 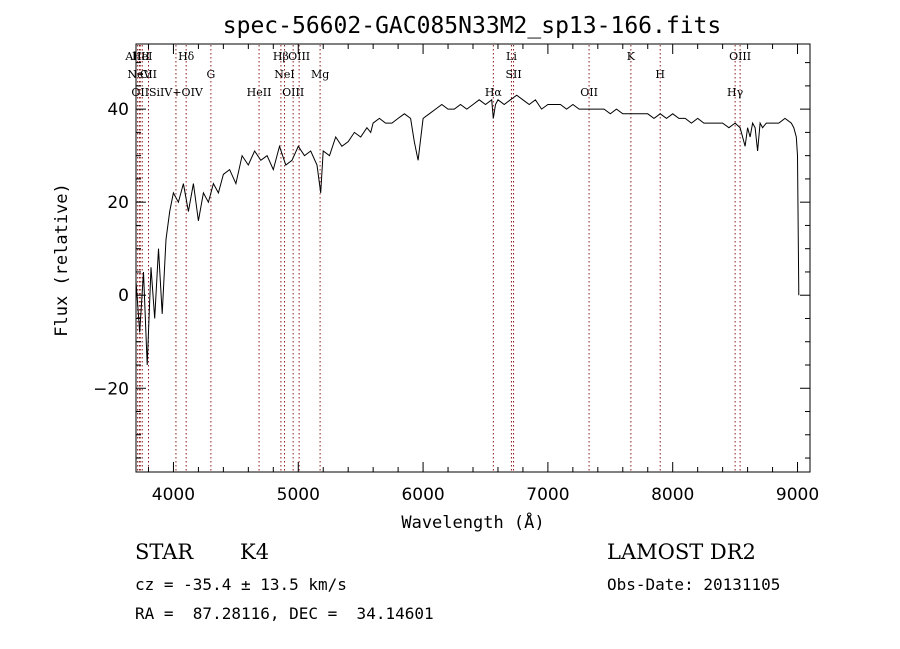 I want to click on y-tick-label: 20, so click(x=118, y=203).